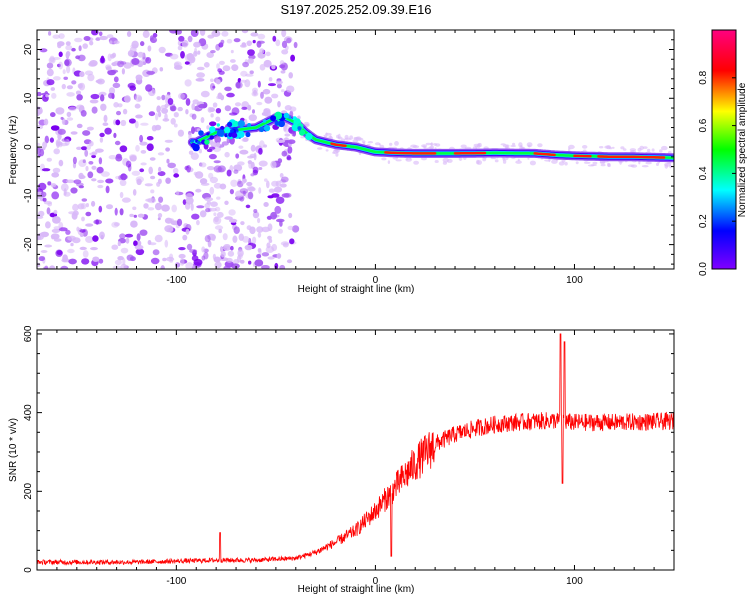 The image size is (750, 600). What do you see at coordinates (28, 491) in the screenshot?
I see `y-tick-label: 200` at bounding box center [28, 491].